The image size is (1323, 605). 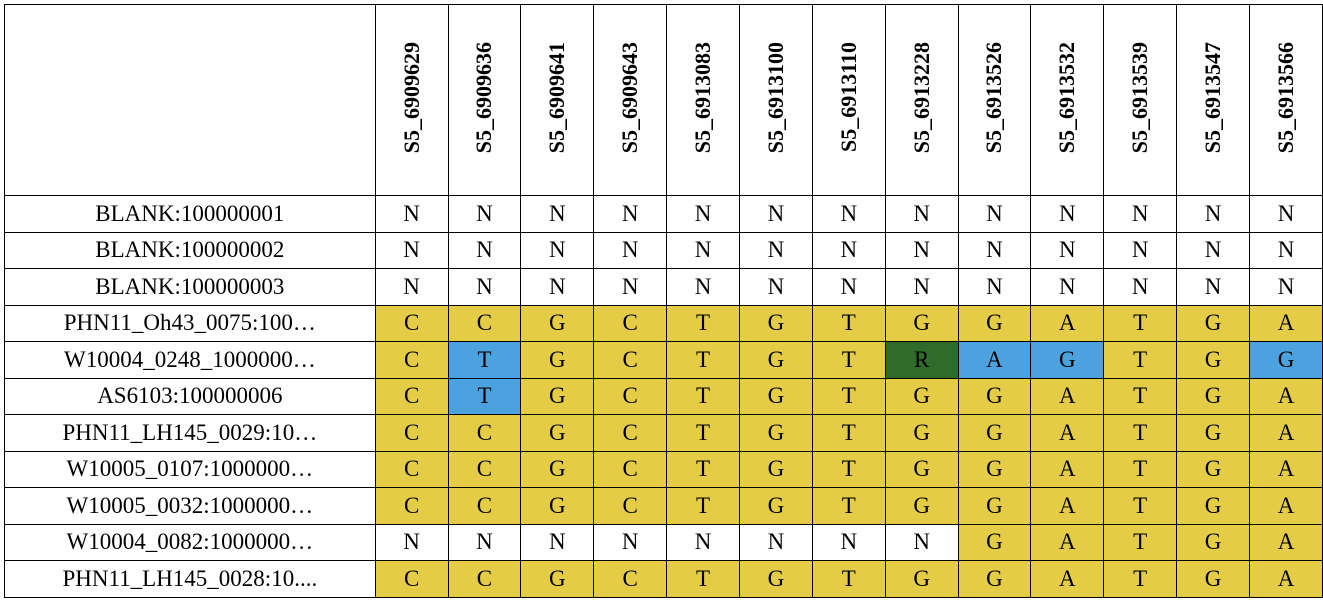 I want to click on column-header-label: S5_6913100, so click(x=775, y=97).